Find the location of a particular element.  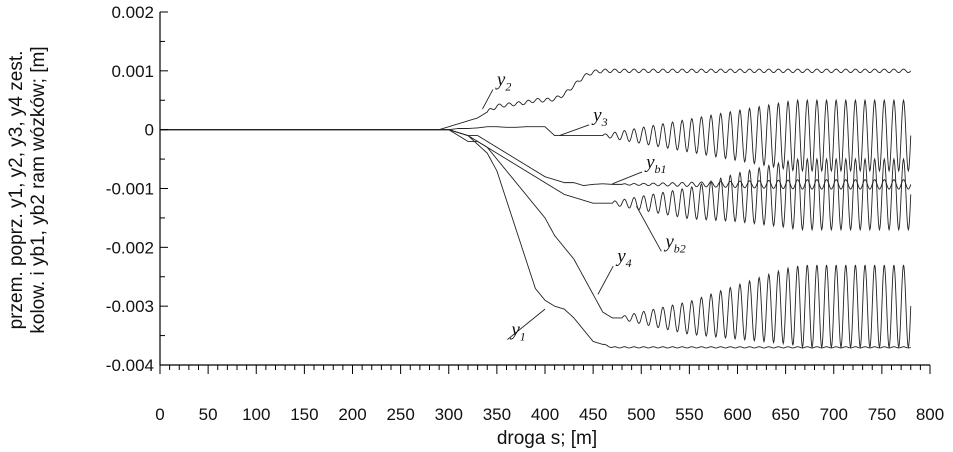

annotations-layer: y2 y3 yb1 yb2 y4 y1 is located at coordinates (584, 207).